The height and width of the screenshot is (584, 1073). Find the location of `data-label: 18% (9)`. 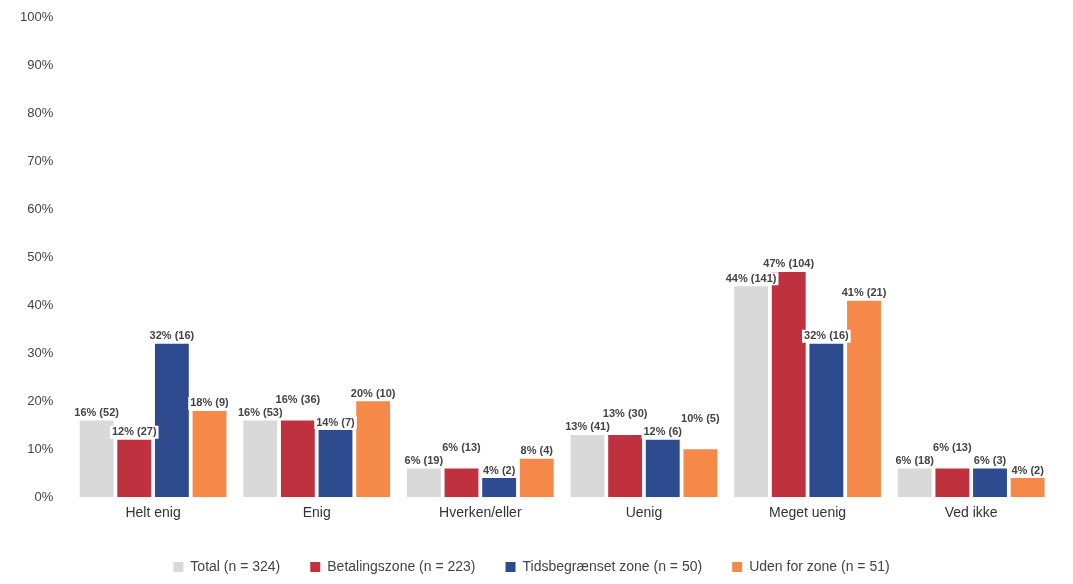

data-label: 18% (9) is located at coordinates (210, 402).